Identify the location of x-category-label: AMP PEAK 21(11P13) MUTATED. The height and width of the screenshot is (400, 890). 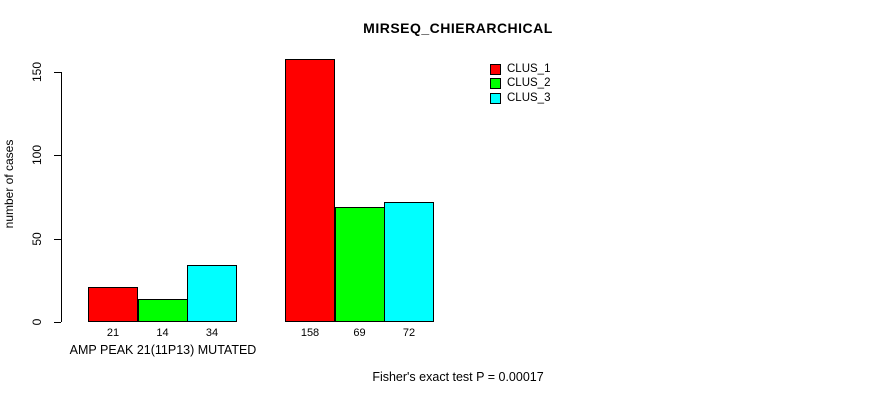
(163, 350).